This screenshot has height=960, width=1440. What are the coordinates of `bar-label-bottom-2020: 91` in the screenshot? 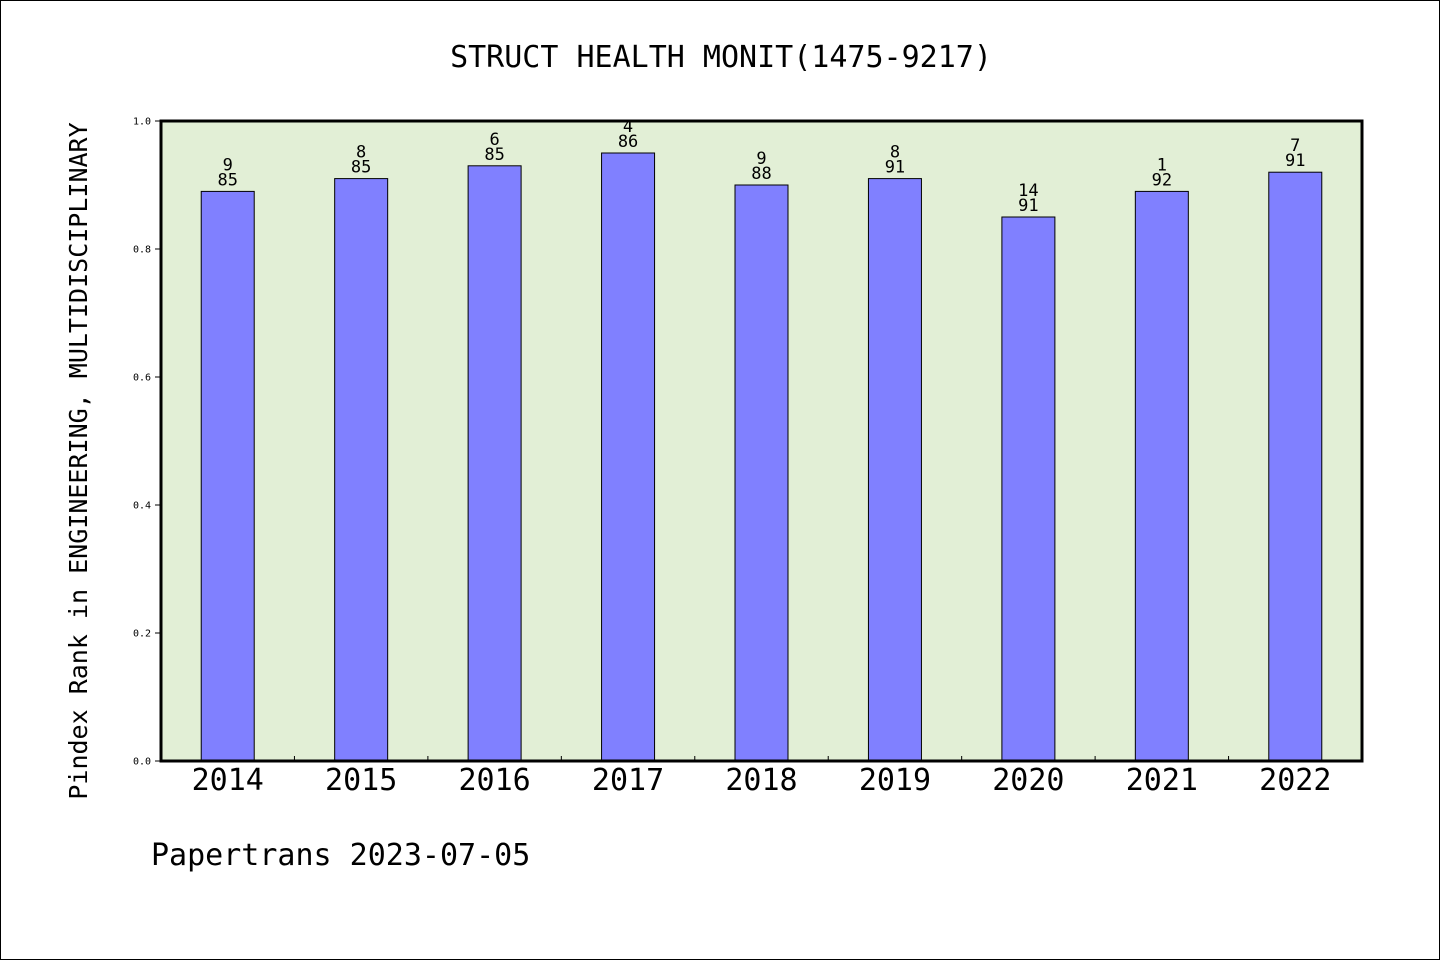 It's located at (1028, 206).